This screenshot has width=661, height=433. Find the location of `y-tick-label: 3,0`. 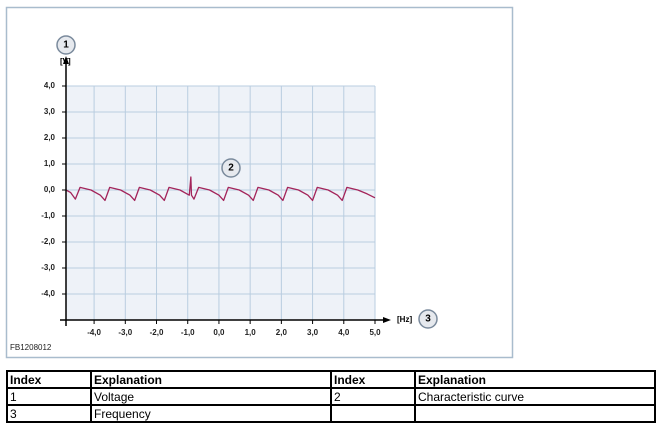

y-tick-label: 3,0 is located at coordinates (50, 111).